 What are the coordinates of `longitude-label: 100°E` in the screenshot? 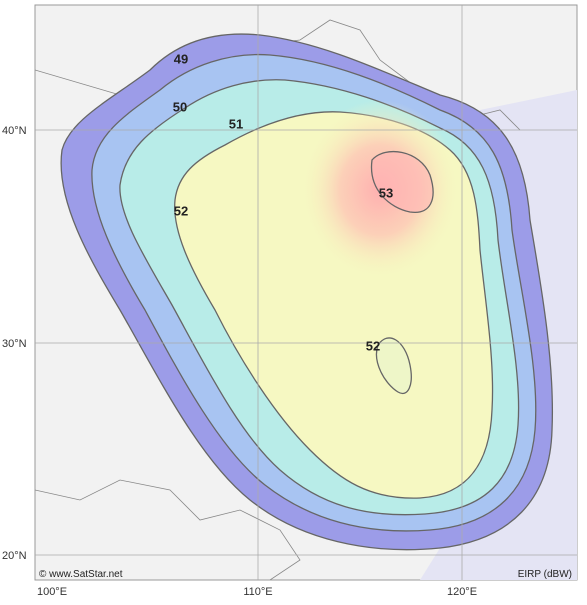 It's located at (52, 592).